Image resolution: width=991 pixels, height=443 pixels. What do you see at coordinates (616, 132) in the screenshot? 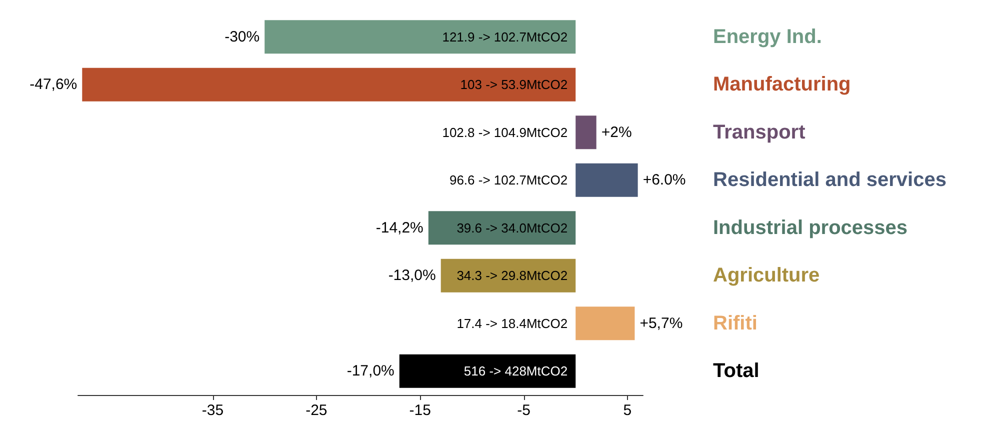
I see `data-label: +2%` at bounding box center [616, 132].